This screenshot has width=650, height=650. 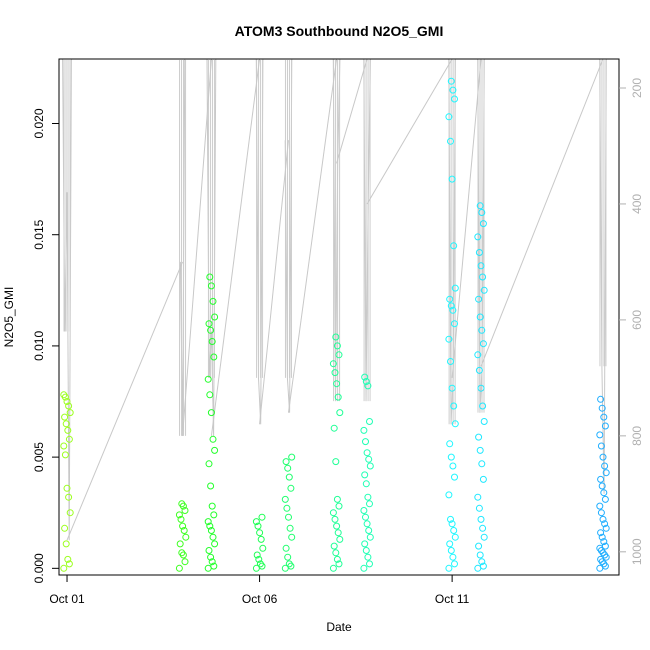 I want to click on y-right-tick-label: 800, so click(x=637, y=436).